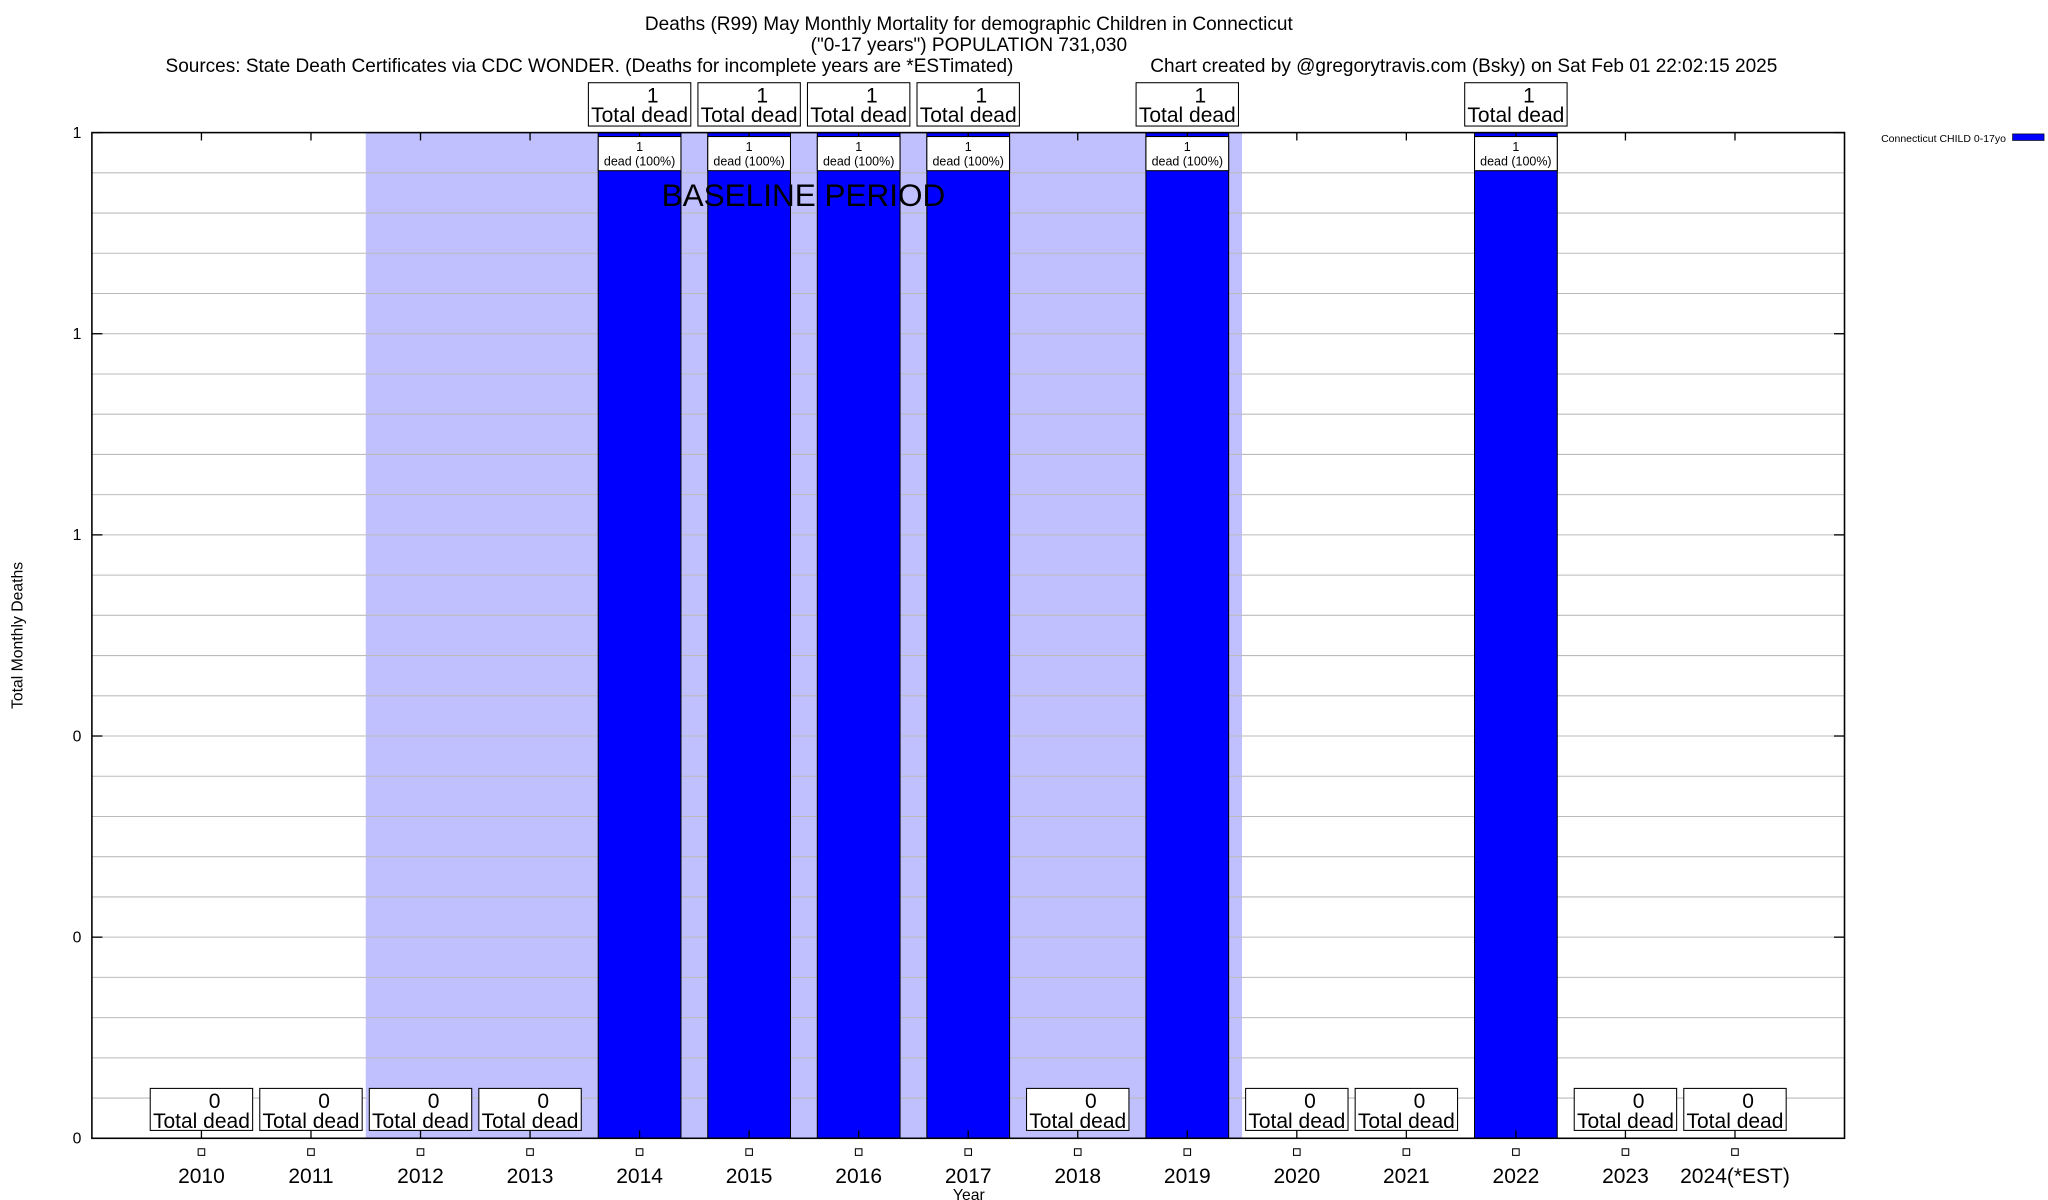  Describe the element at coordinates (804, 195) in the screenshot. I see `baseline-period-label: BASELINE PERIOD` at that location.